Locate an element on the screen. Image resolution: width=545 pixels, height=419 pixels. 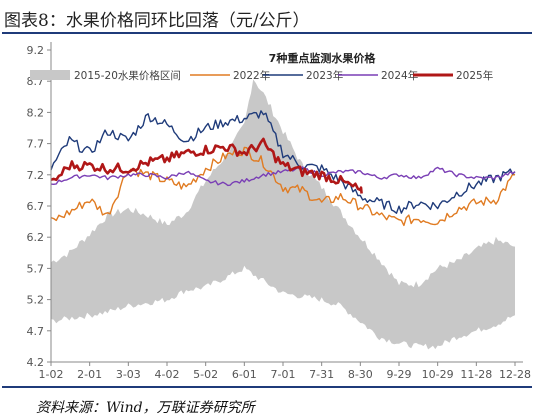
x-tick-label: 9-29 is located at coordinates (399, 374).